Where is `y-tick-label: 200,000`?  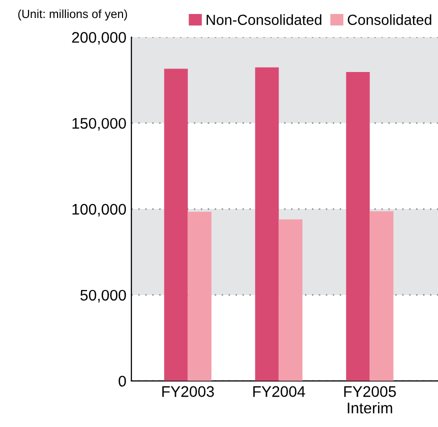 y-tick-label: 200,000 is located at coordinates (99, 38).